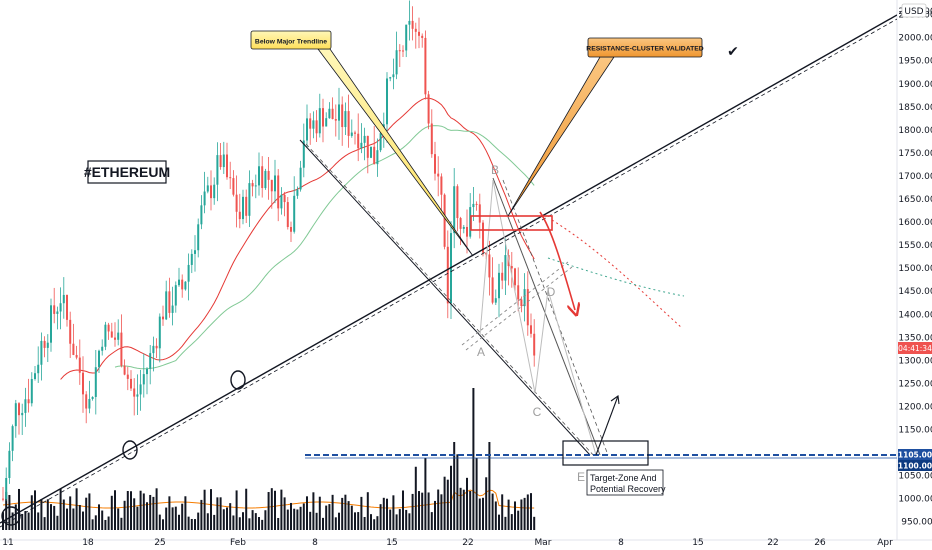 Image resolution: width=932 pixels, height=550 pixels. Describe the element at coordinates (615, 400) in the screenshot. I see `recovery-arrow-head` at that location.